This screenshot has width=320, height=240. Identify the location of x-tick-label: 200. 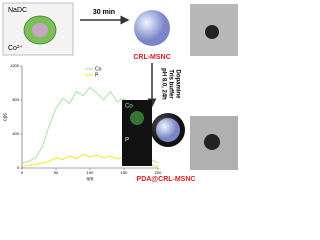
(158, 172).